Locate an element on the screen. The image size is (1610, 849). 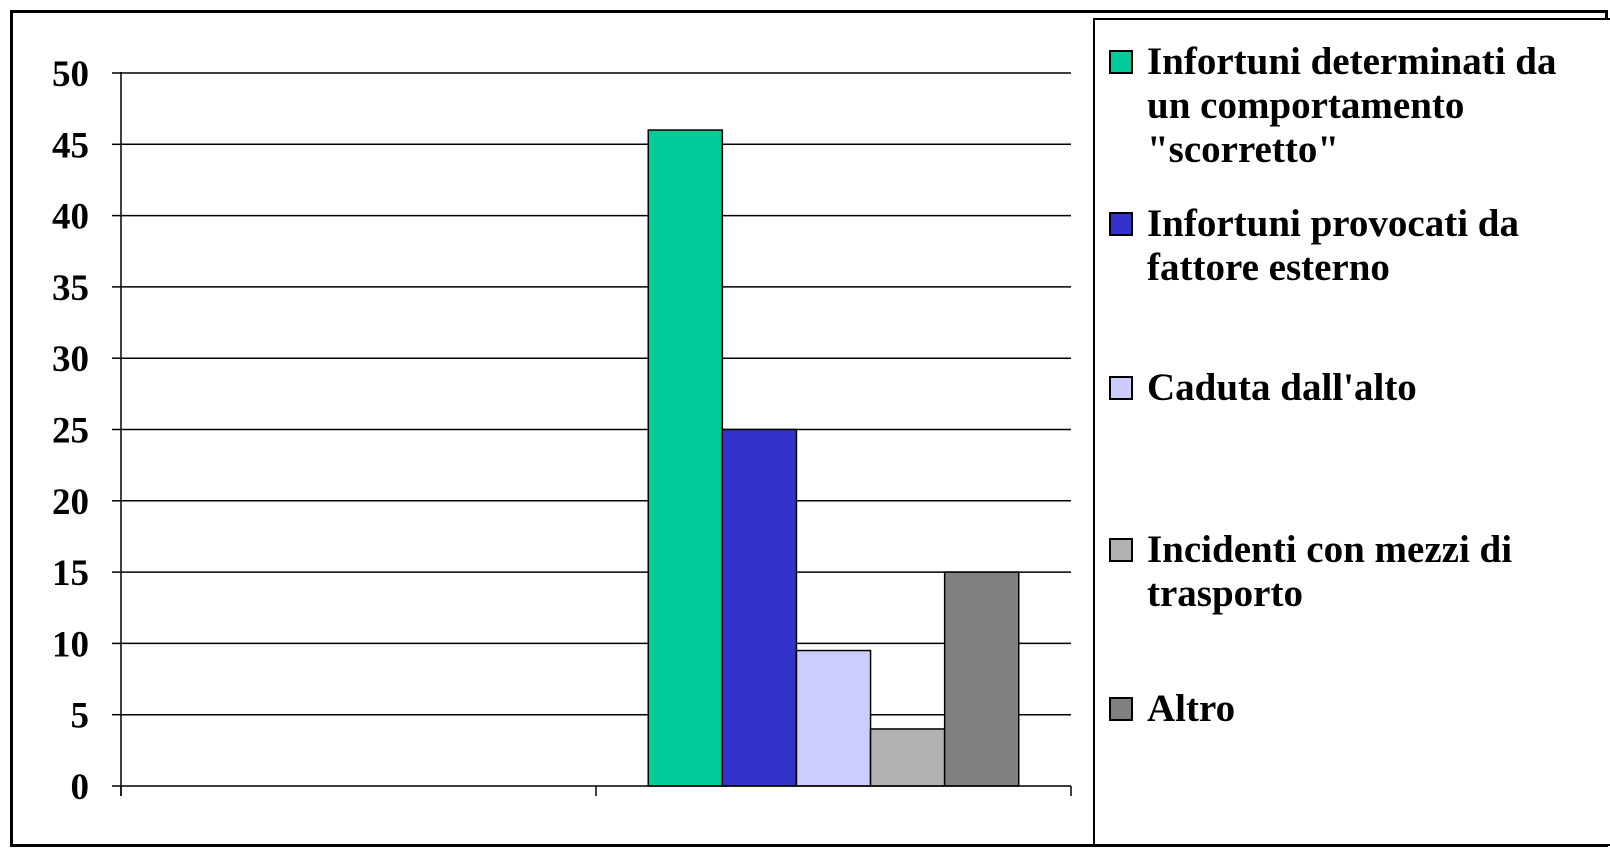
legend-label: Altro is located at coordinates (1191, 708).